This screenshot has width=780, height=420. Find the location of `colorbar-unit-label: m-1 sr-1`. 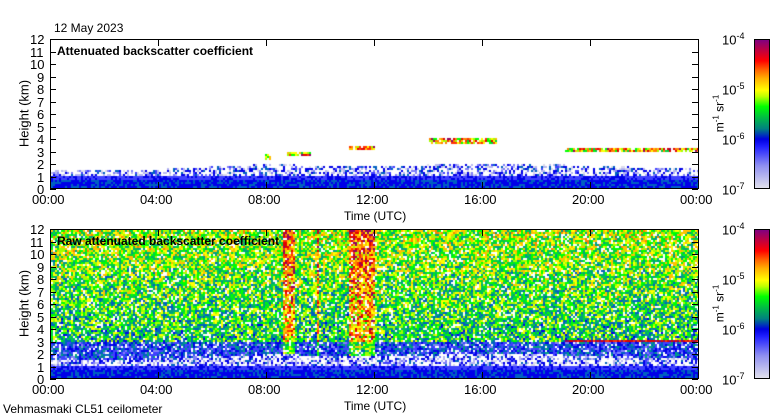

colorbar-unit-label: m-1 sr-1 is located at coordinates (719, 303).